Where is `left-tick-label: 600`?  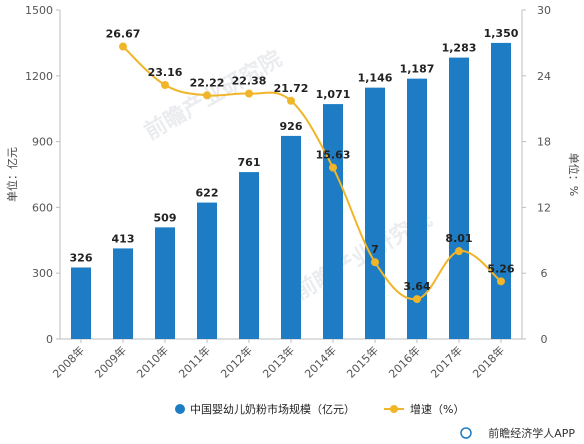 left-tick-label: 600 is located at coordinates (42, 207).